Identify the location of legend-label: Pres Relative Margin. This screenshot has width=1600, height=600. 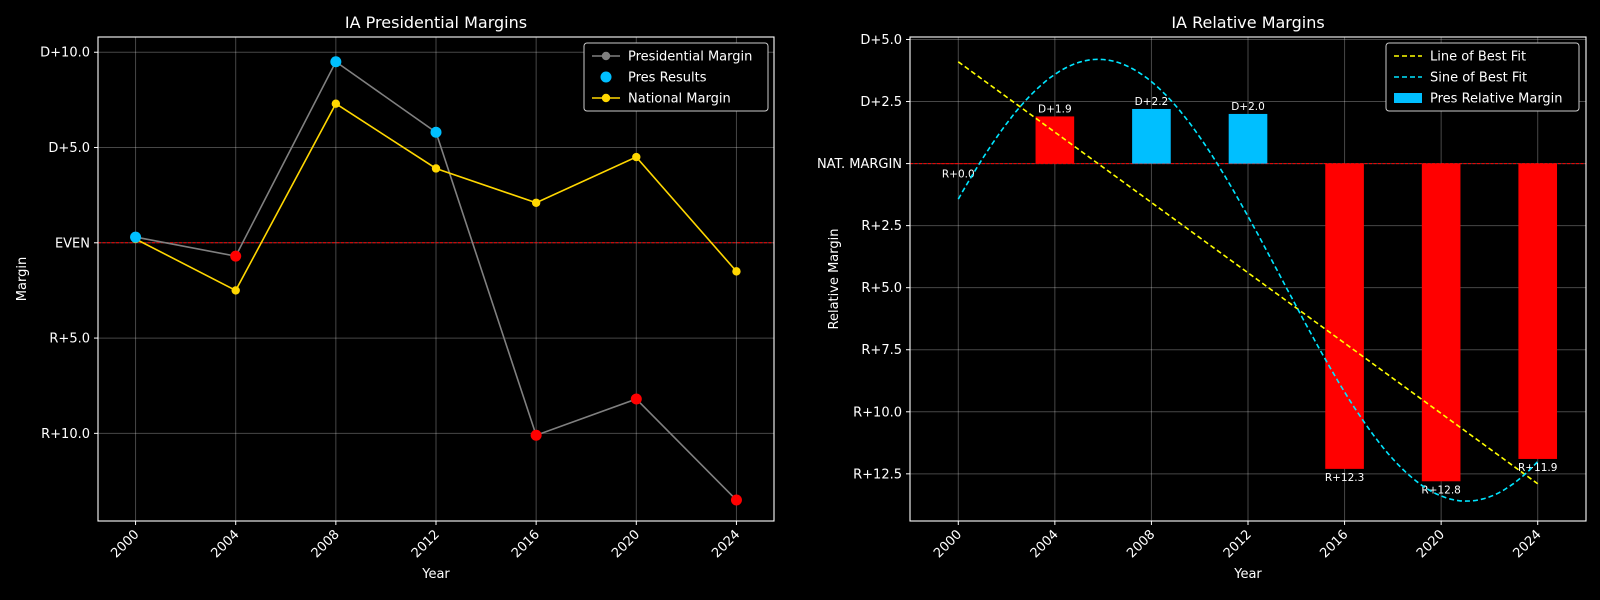
(1496, 99).